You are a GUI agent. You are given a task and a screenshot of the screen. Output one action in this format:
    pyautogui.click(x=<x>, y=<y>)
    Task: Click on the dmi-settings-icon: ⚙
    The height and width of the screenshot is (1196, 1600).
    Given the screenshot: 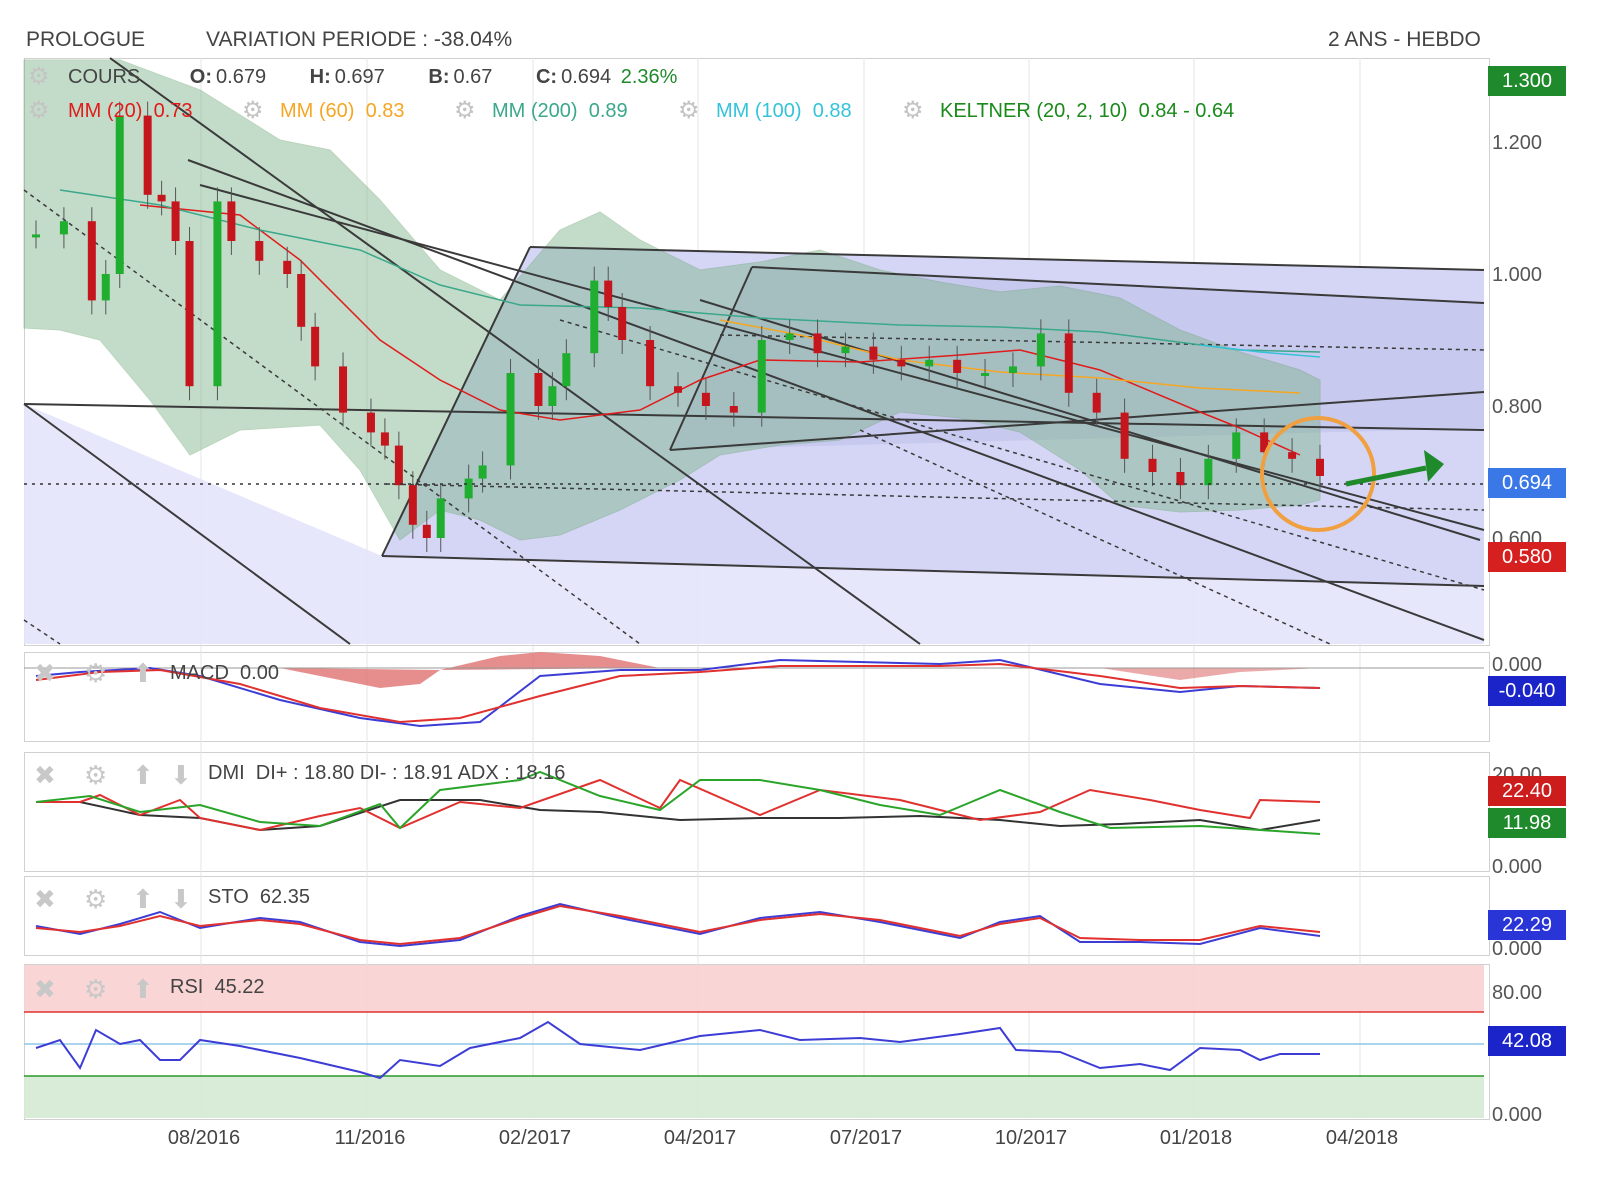 What is the action you would take?
    pyautogui.click(x=96, y=775)
    